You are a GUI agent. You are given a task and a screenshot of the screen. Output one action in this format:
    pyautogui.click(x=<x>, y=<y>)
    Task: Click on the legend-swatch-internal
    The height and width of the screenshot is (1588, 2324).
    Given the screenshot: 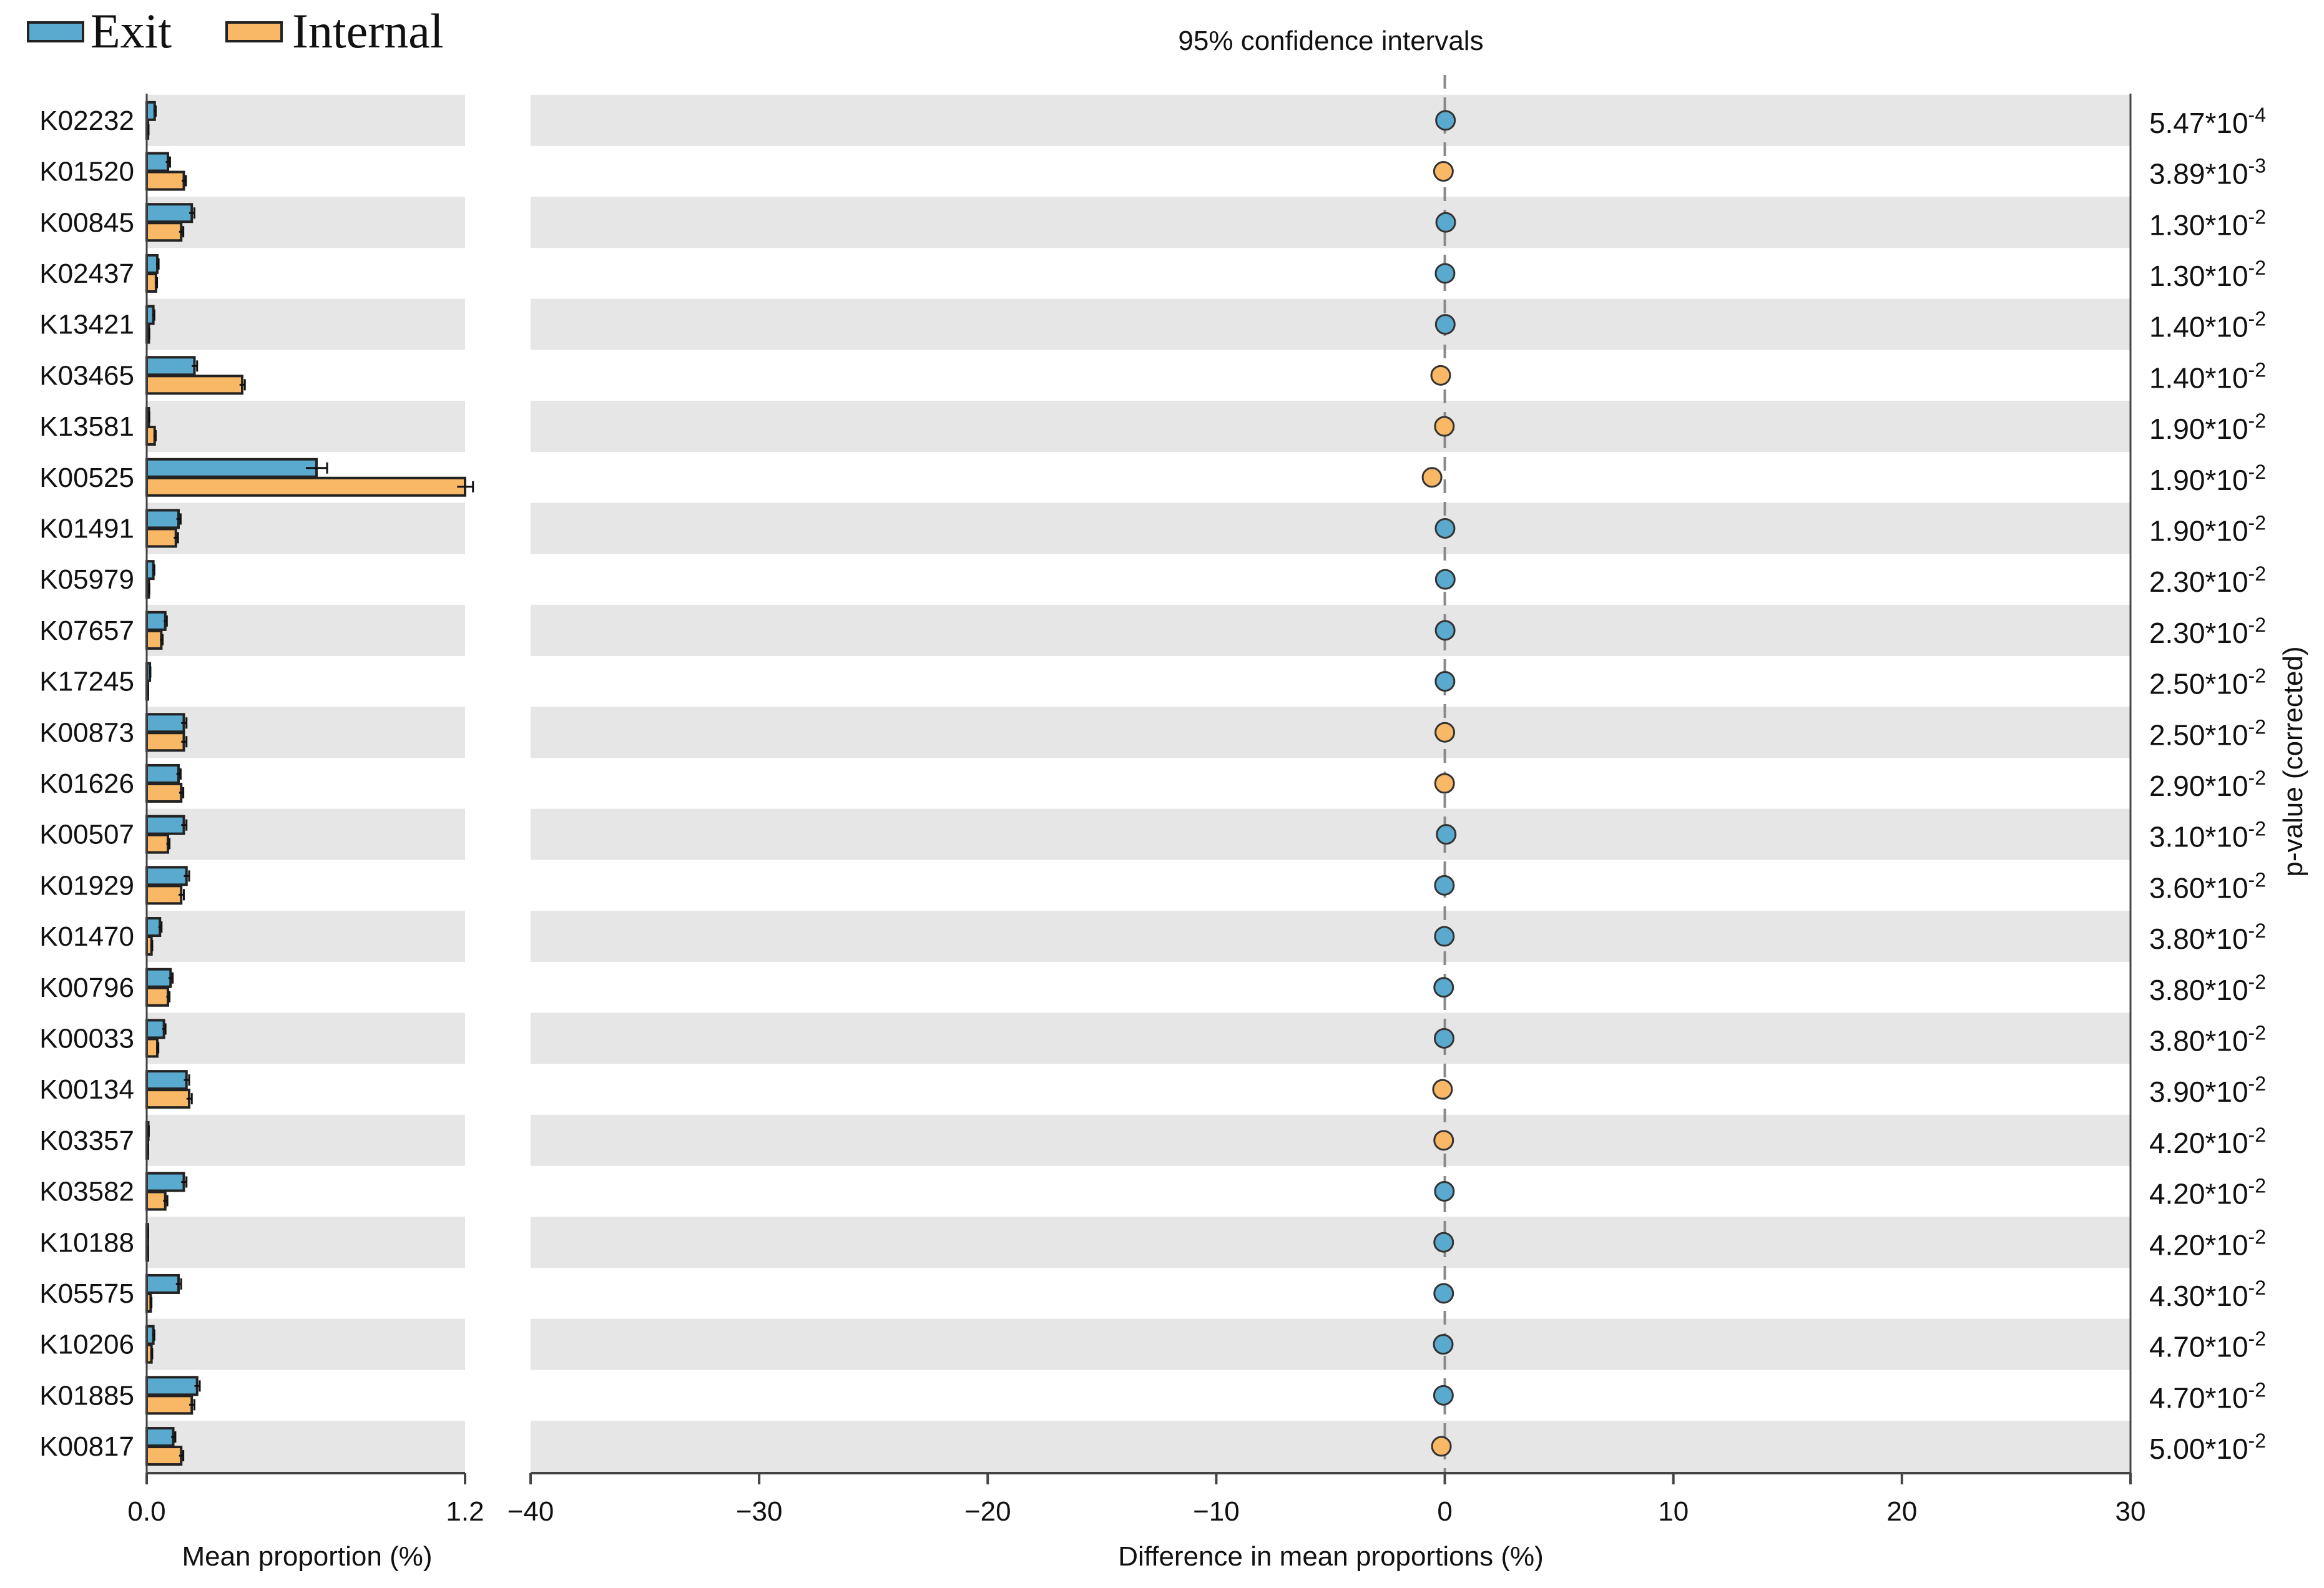 What is the action you would take?
    pyautogui.click(x=254, y=32)
    